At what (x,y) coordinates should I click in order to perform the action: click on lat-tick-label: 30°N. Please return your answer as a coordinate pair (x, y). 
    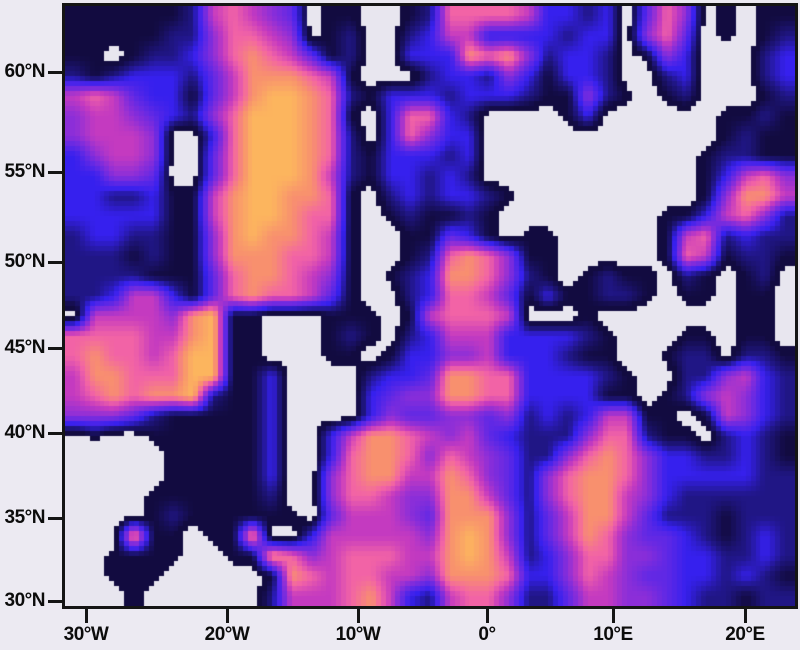
    Looking at the image, I should click on (25, 600).